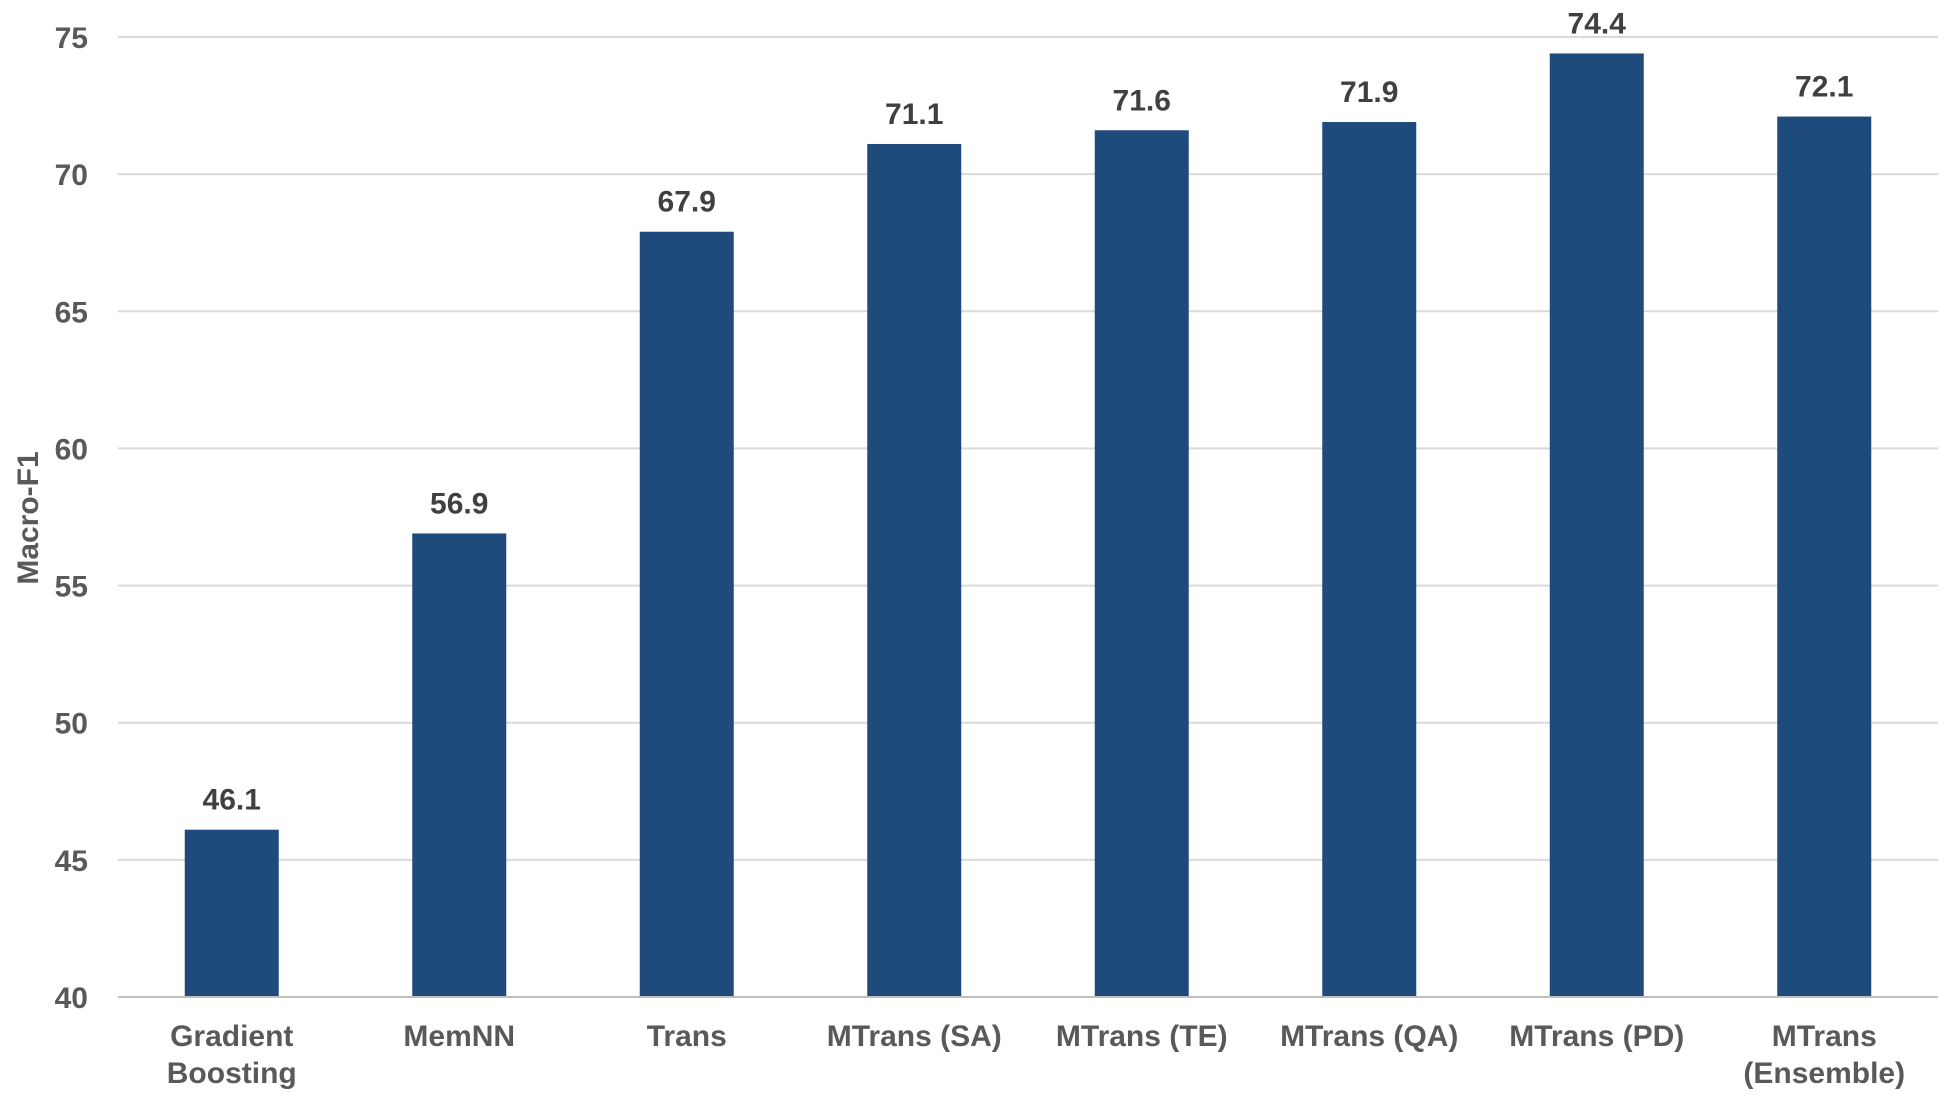 The image size is (1940, 1095). I want to click on category-label: MTrans (Ensemble), so click(1824, 1055).